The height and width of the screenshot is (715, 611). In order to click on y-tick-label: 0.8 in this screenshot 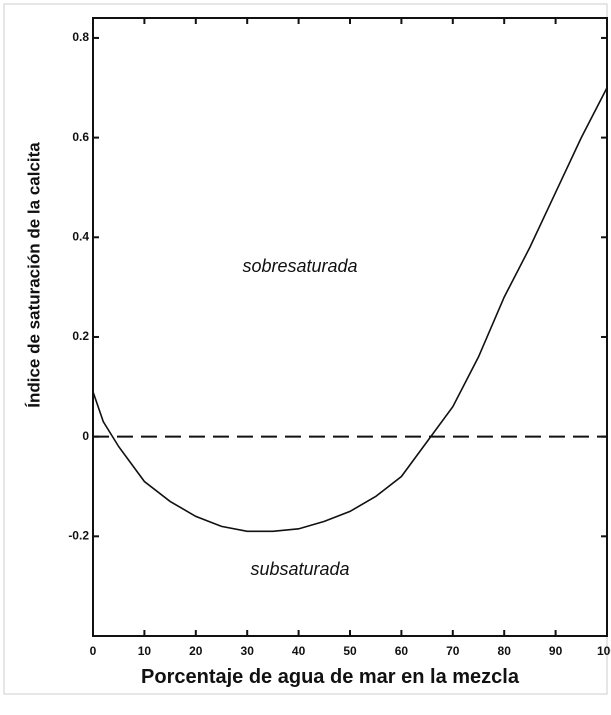, I will do `click(80, 37)`.